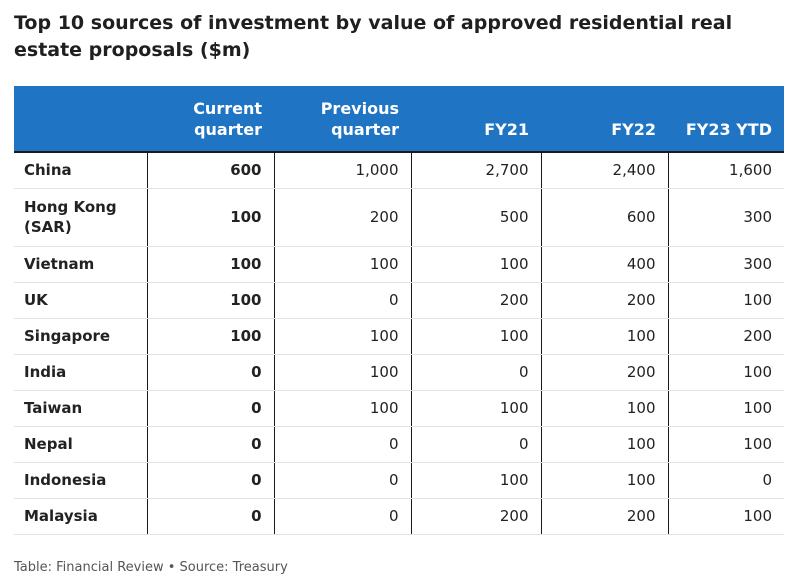 The height and width of the screenshot is (584, 800). I want to click on row-label: Taiwan, so click(81, 408).